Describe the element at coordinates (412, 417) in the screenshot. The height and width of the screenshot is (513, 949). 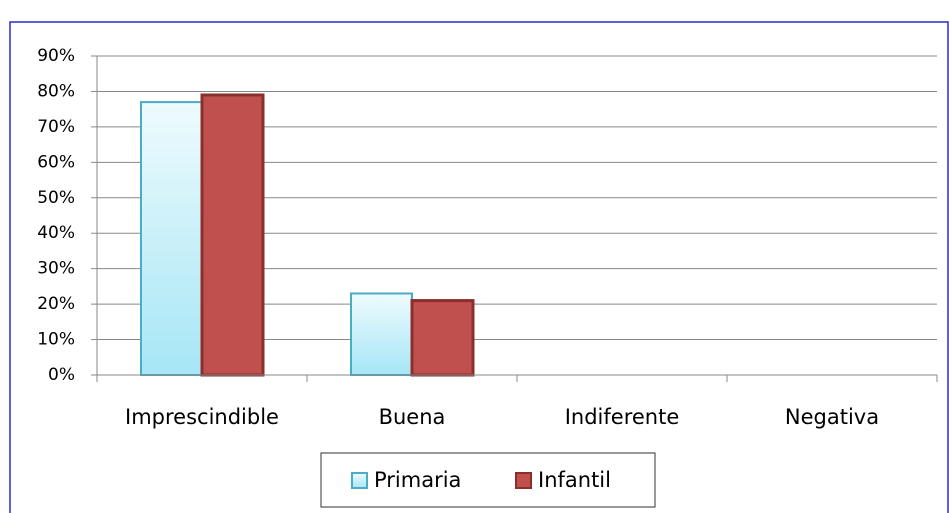
I see `x-tick-label: Buena` at that location.